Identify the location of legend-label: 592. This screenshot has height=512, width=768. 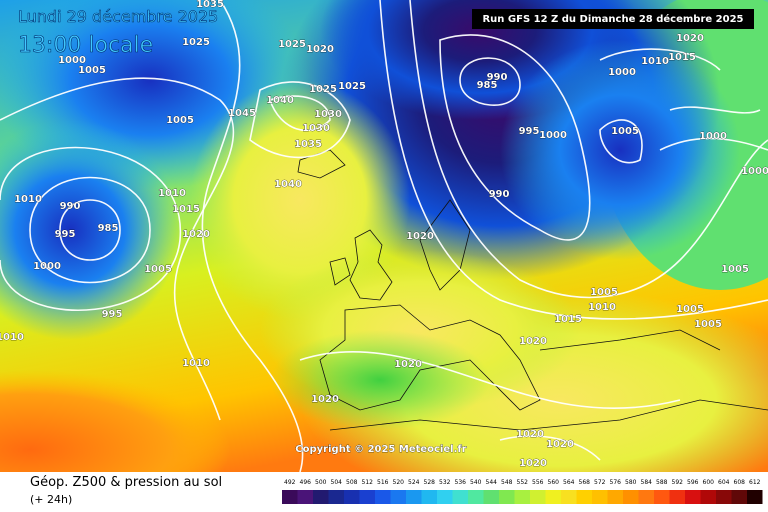
(678, 482).